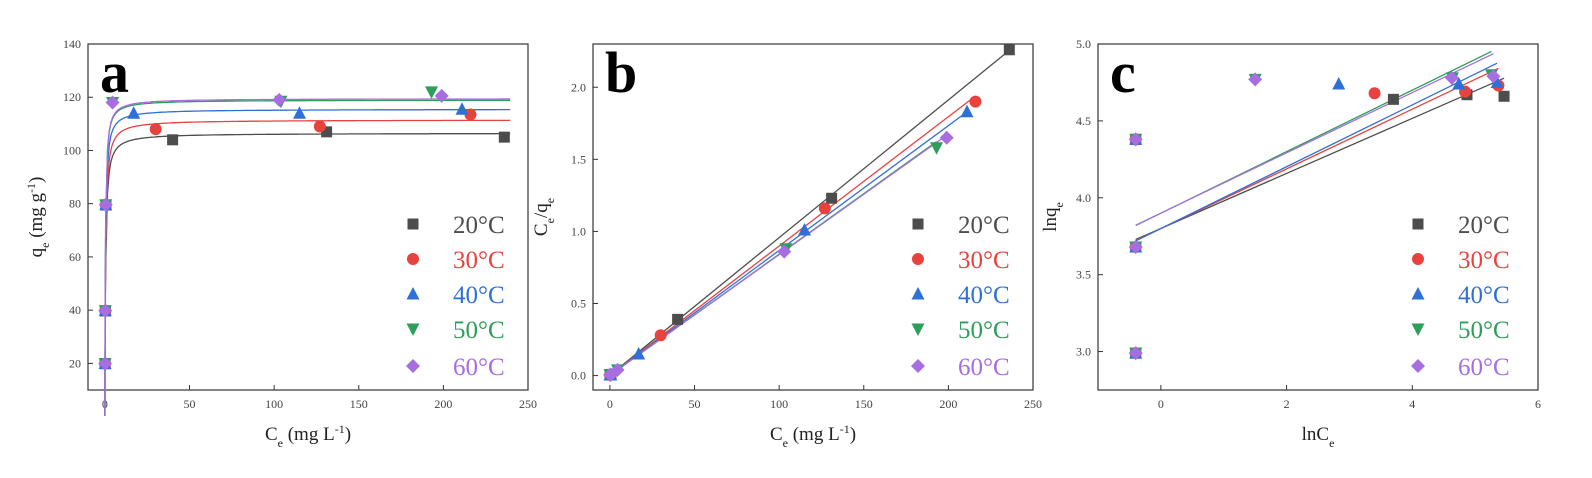  What do you see at coordinates (578, 376) in the screenshot?
I see `panel-b-ytick-label: 0.0` at bounding box center [578, 376].